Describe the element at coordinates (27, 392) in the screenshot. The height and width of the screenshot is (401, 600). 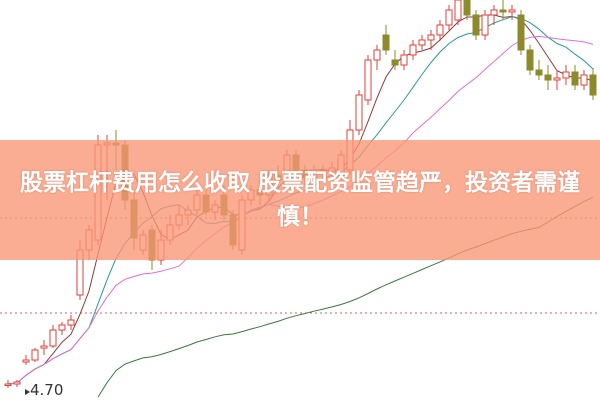
I see `low-price-arrow-icon` at that location.